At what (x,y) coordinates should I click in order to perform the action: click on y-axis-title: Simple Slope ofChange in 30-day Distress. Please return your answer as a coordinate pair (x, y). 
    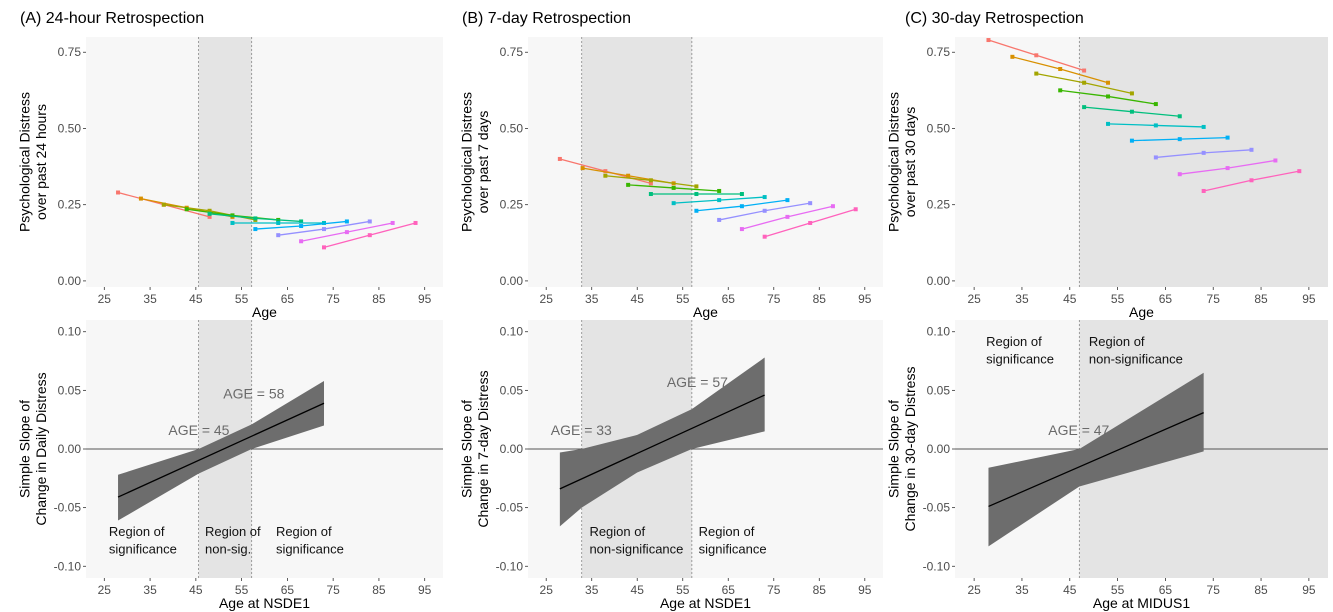
    Looking at the image, I should click on (902, 449).